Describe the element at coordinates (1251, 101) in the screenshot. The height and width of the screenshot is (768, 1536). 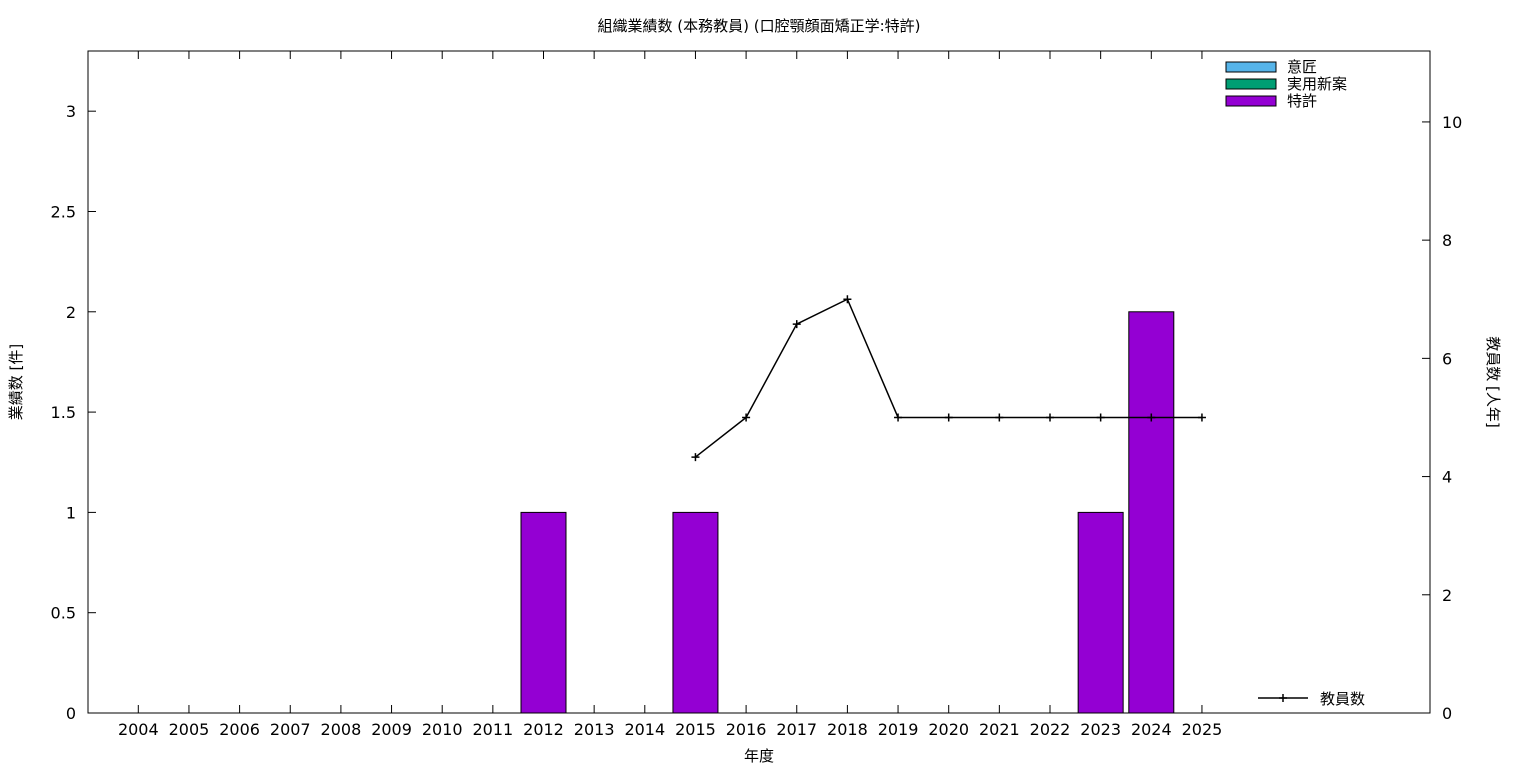
I see `legend-swatch-特許` at that location.